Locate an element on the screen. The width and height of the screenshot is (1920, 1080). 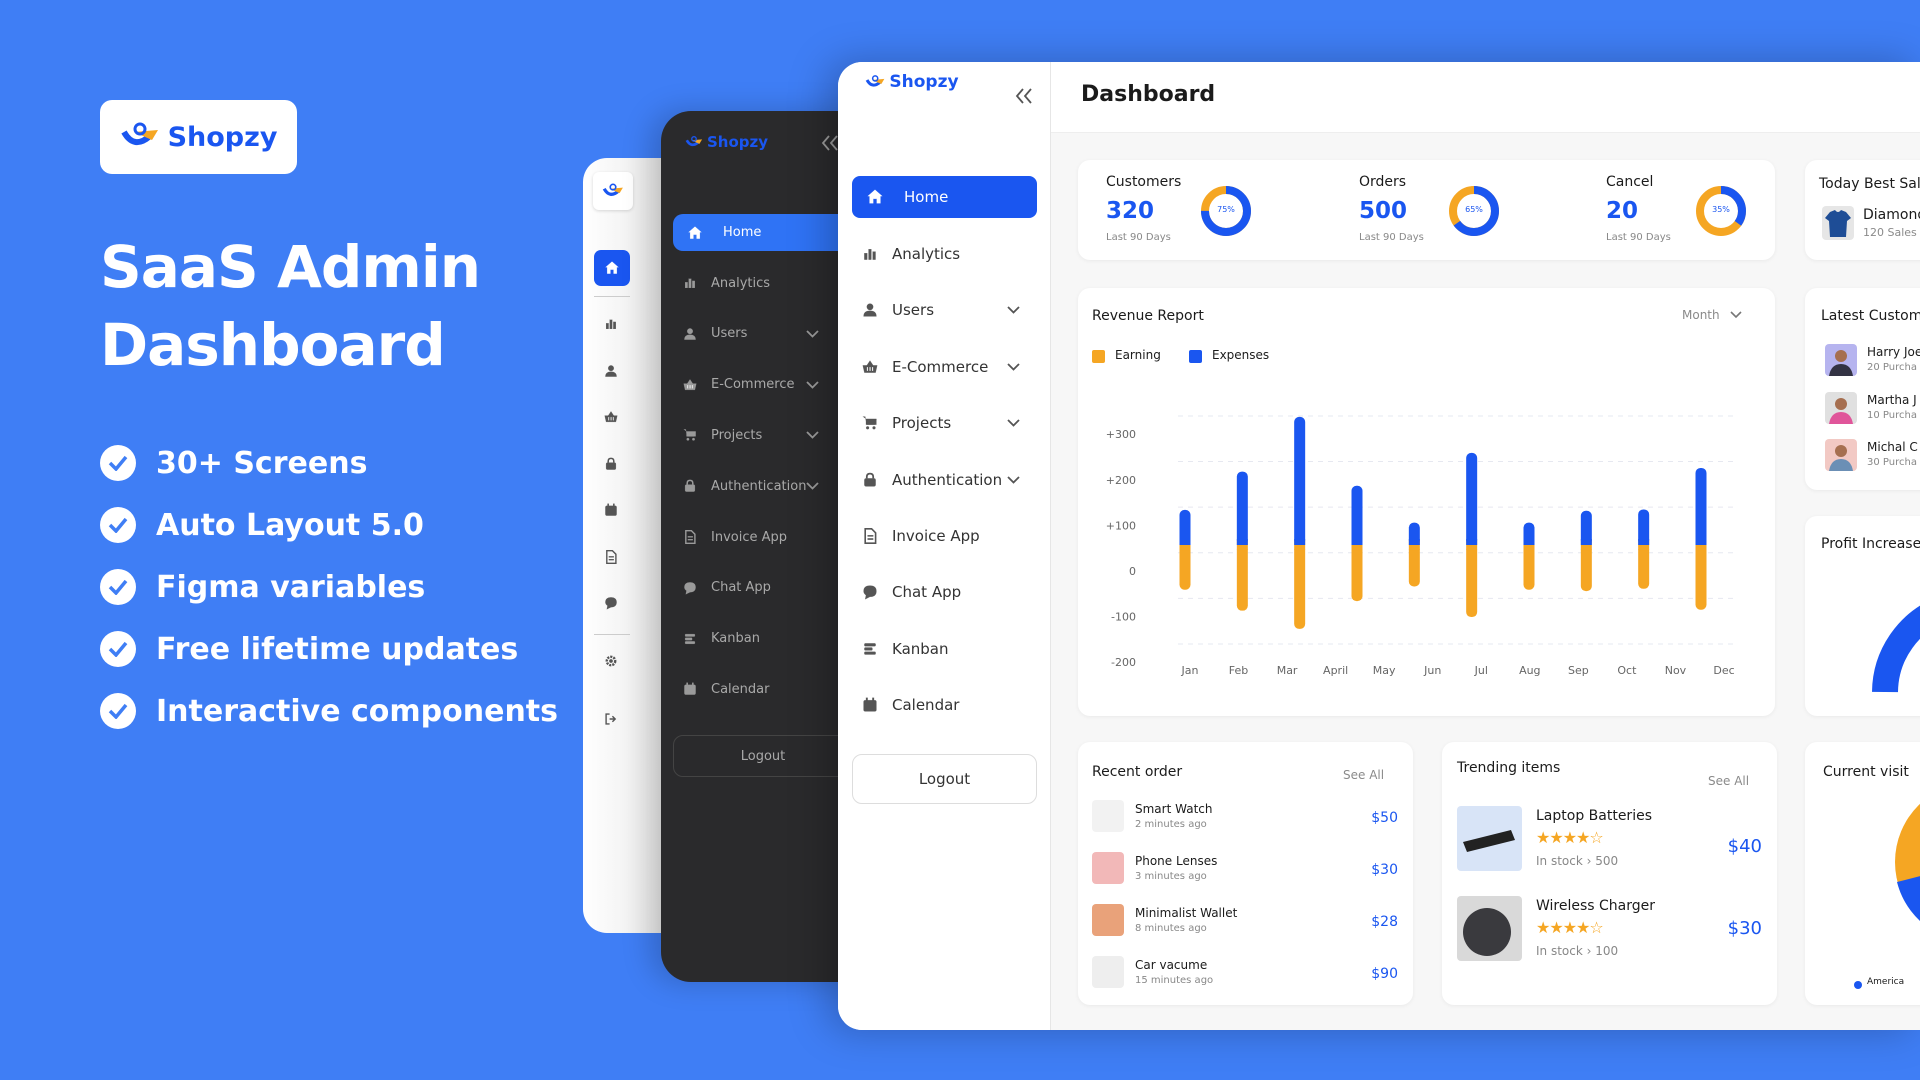
customer-purchases: 30 Purcha is located at coordinates (1892, 462).